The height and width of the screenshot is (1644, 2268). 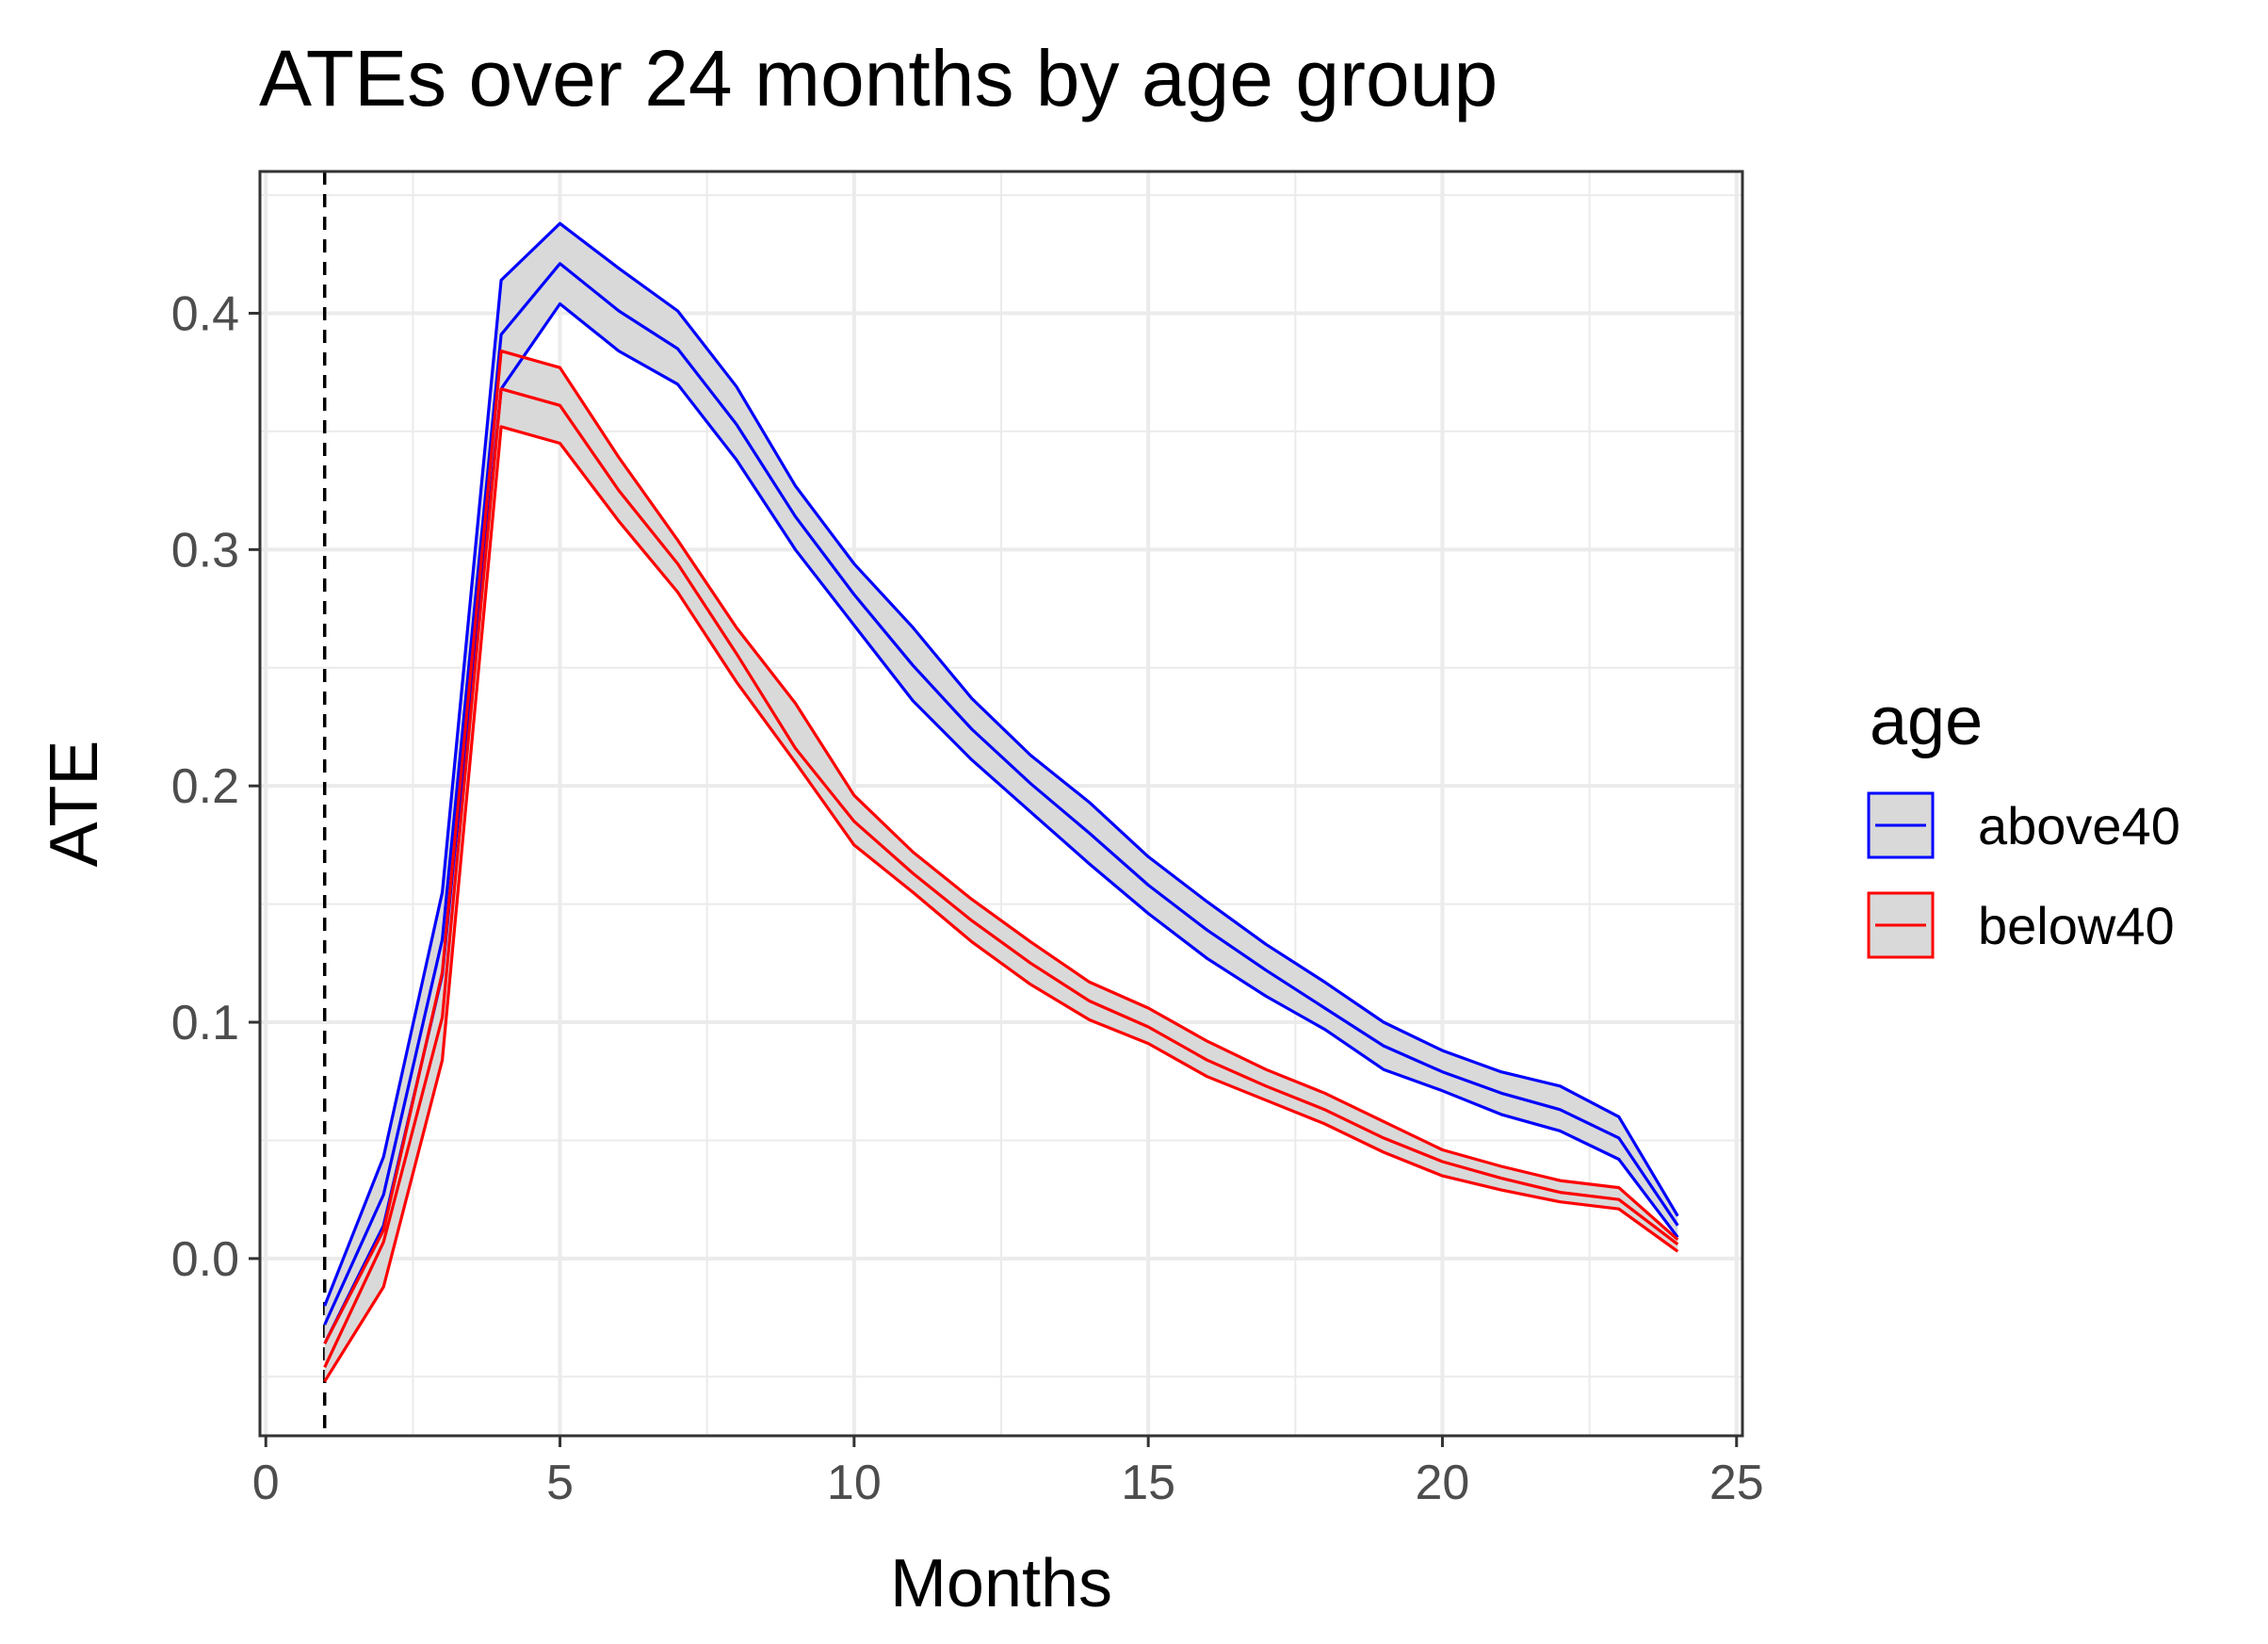 What do you see at coordinates (205, 315) in the screenshot?
I see `y-tick-label: 0.4` at bounding box center [205, 315].